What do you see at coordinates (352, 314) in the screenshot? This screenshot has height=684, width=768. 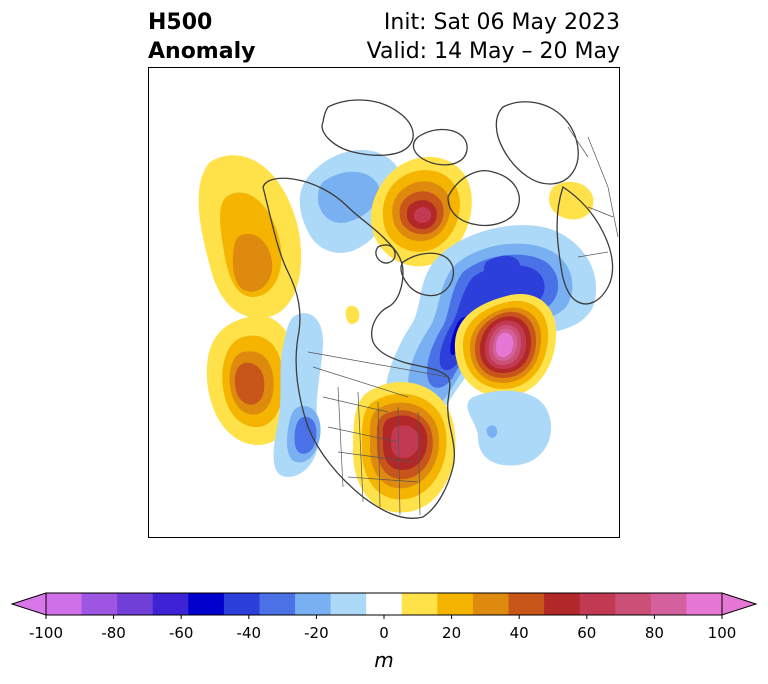 I see `ridge-small-pacific` at bounding box center [352, 314].